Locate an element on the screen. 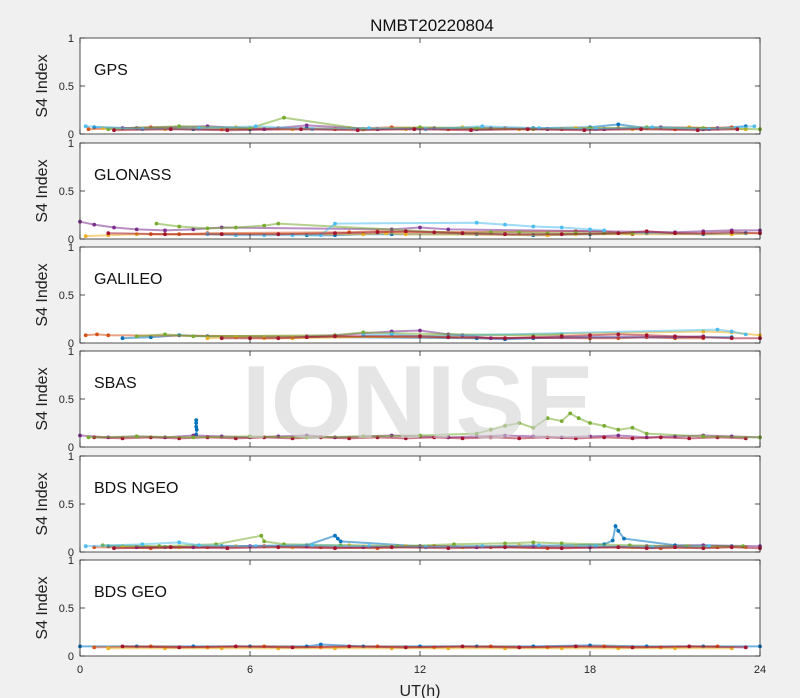  panel-galileo: 0 0.5 1 GALILEO S4 Index is located at coordinates (398, 296).